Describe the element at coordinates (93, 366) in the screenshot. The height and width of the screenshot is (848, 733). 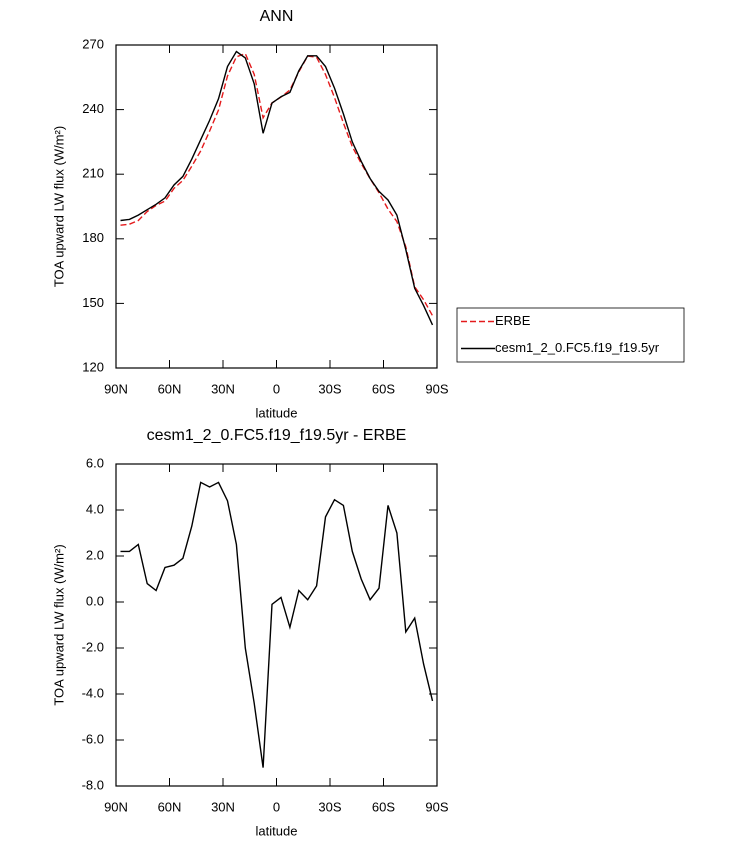
I see `y-tick-label: 120` at that location.